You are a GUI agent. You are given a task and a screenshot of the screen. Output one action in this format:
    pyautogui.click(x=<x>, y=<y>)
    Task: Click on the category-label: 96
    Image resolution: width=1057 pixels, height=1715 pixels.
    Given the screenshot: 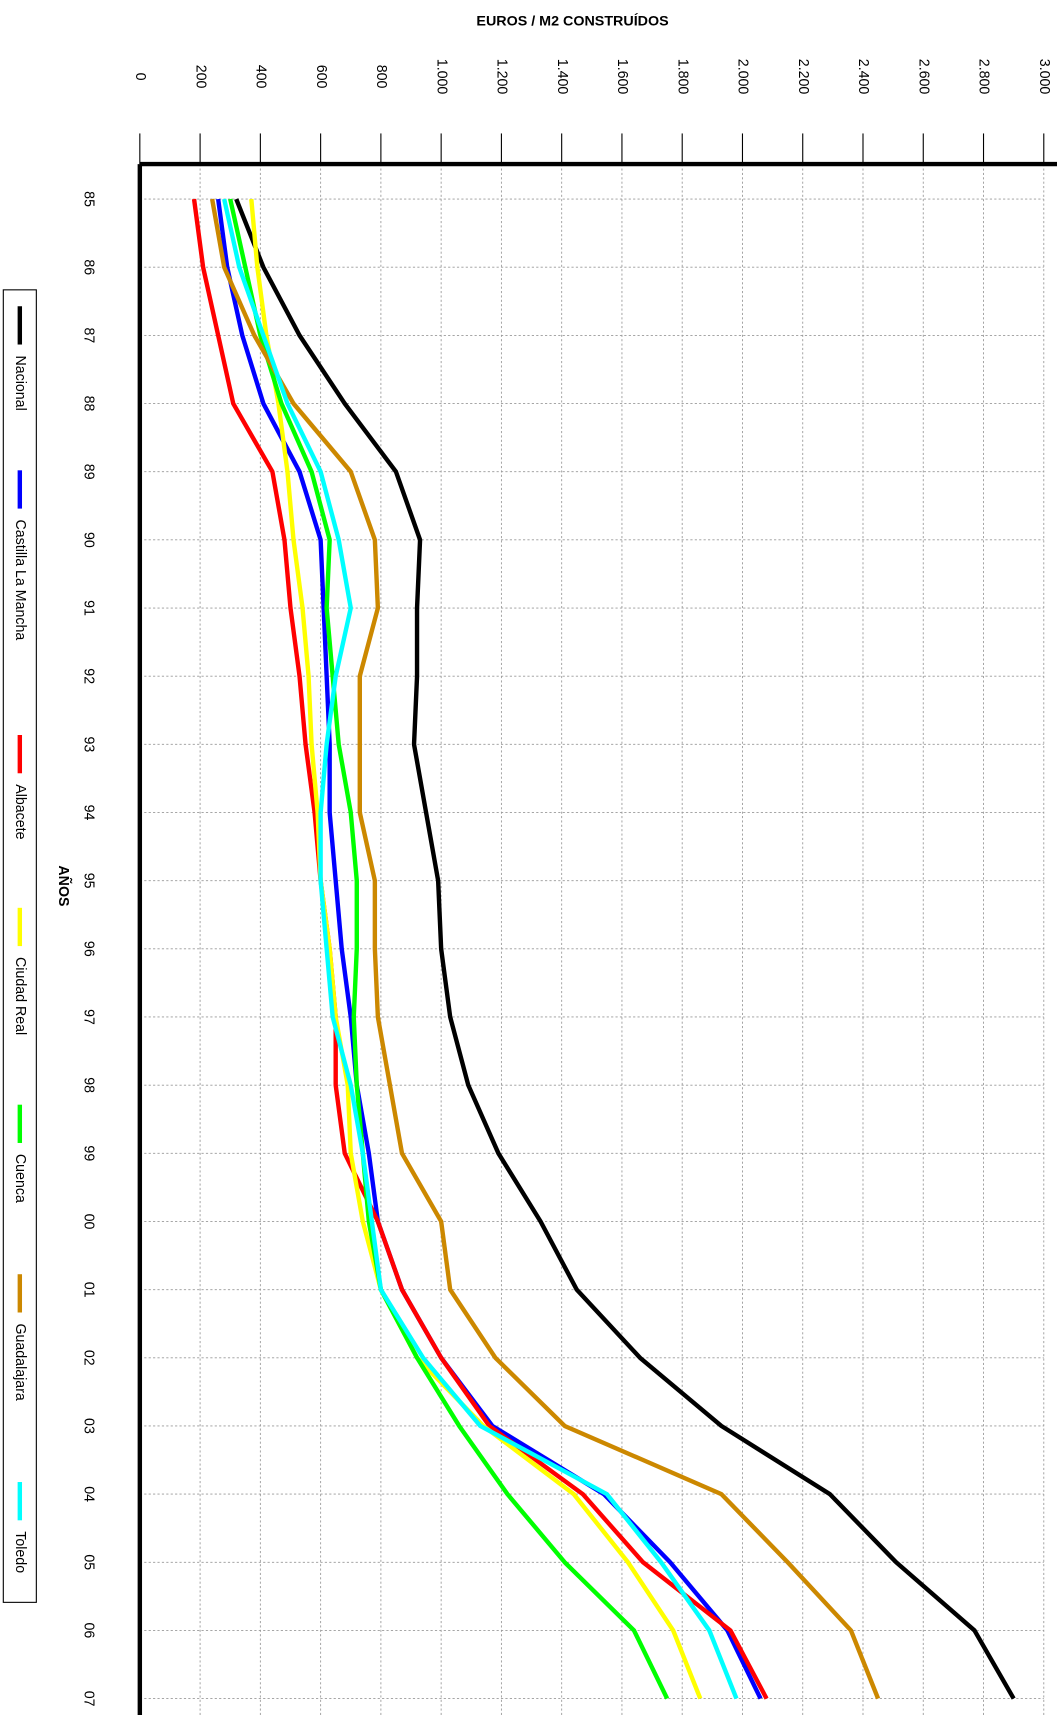 What is the action you would take?
    pyautogui.click(x=88, y=949)
    